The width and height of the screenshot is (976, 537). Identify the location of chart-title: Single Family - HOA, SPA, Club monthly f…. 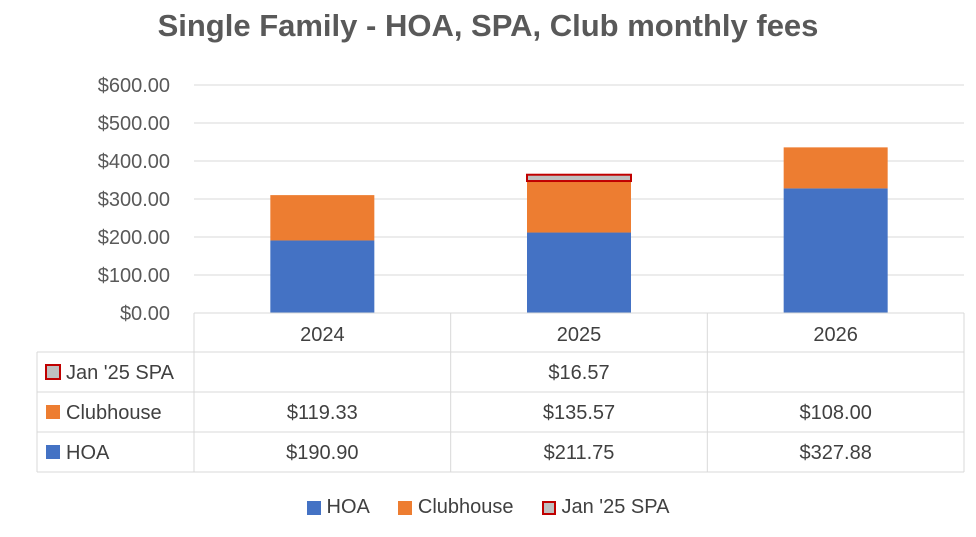
(488, 25).